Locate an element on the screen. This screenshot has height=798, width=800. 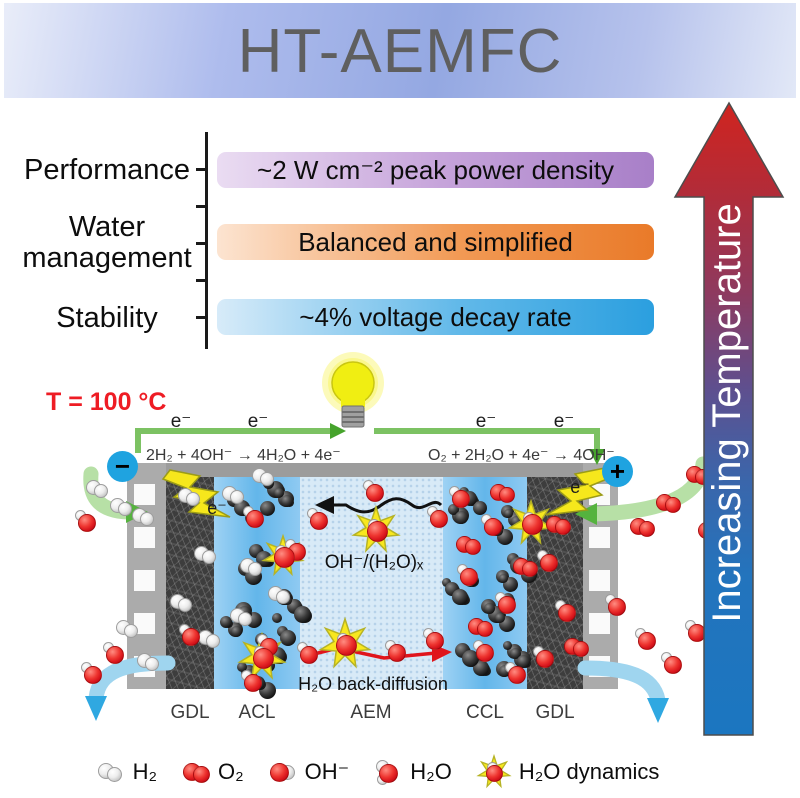
metric-label-line: Water is located at coordinates (107, 227).